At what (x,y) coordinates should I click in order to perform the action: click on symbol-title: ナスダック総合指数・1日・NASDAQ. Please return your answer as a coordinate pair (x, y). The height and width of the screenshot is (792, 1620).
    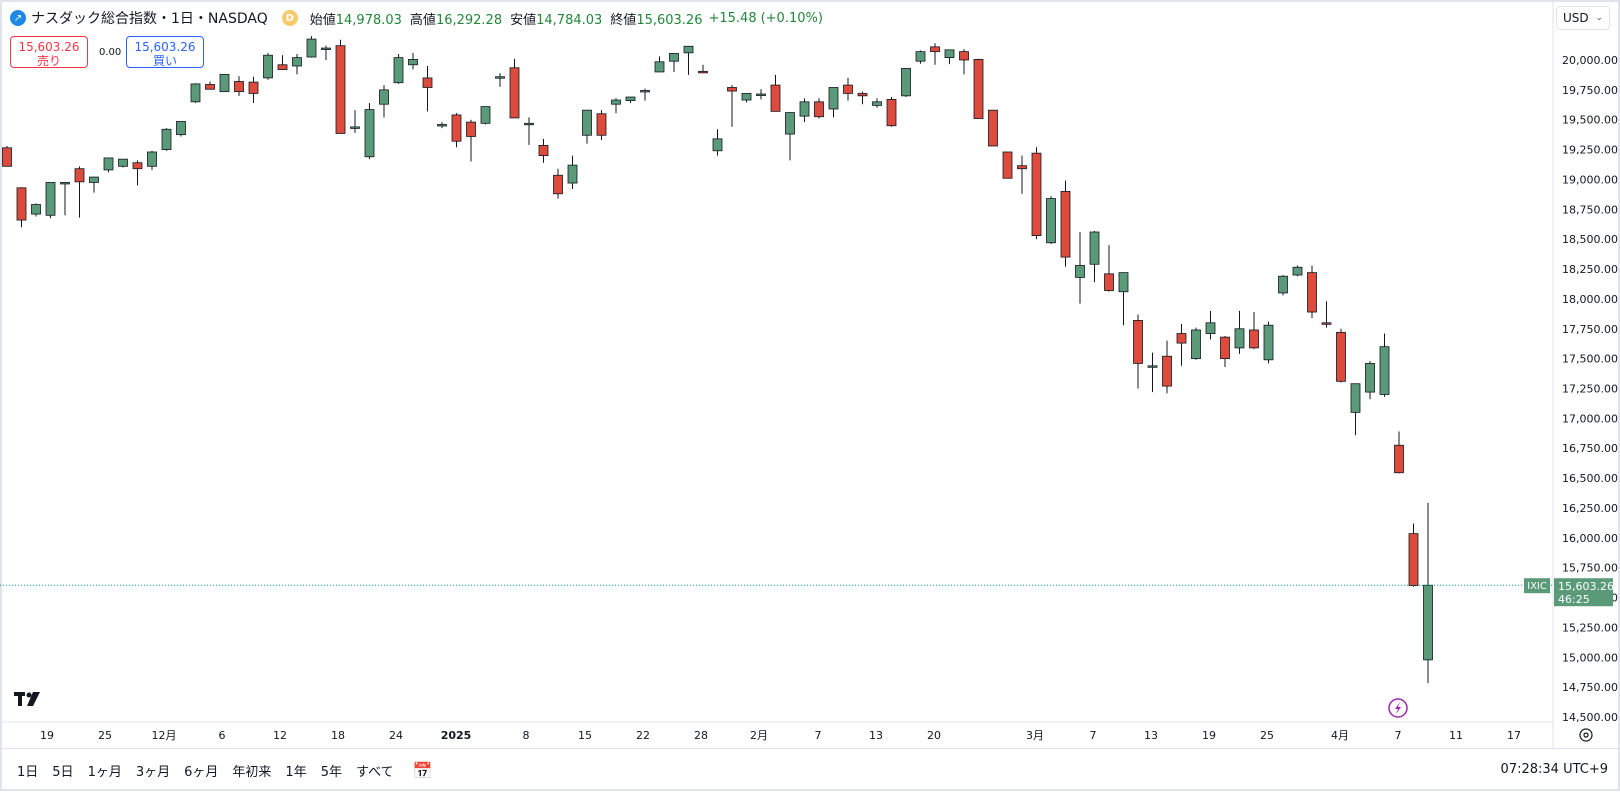
    Looking at the image, I should click on (149, 19).